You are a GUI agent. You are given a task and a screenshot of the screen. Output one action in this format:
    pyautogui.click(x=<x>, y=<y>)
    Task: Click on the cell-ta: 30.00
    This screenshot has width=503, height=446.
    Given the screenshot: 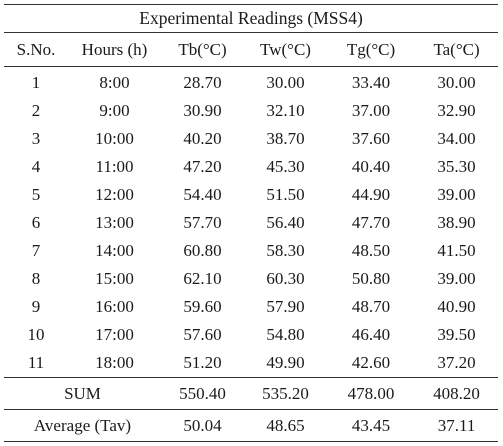 What is the action you would take?
    pyautogui.click(x=456, y=82)
    